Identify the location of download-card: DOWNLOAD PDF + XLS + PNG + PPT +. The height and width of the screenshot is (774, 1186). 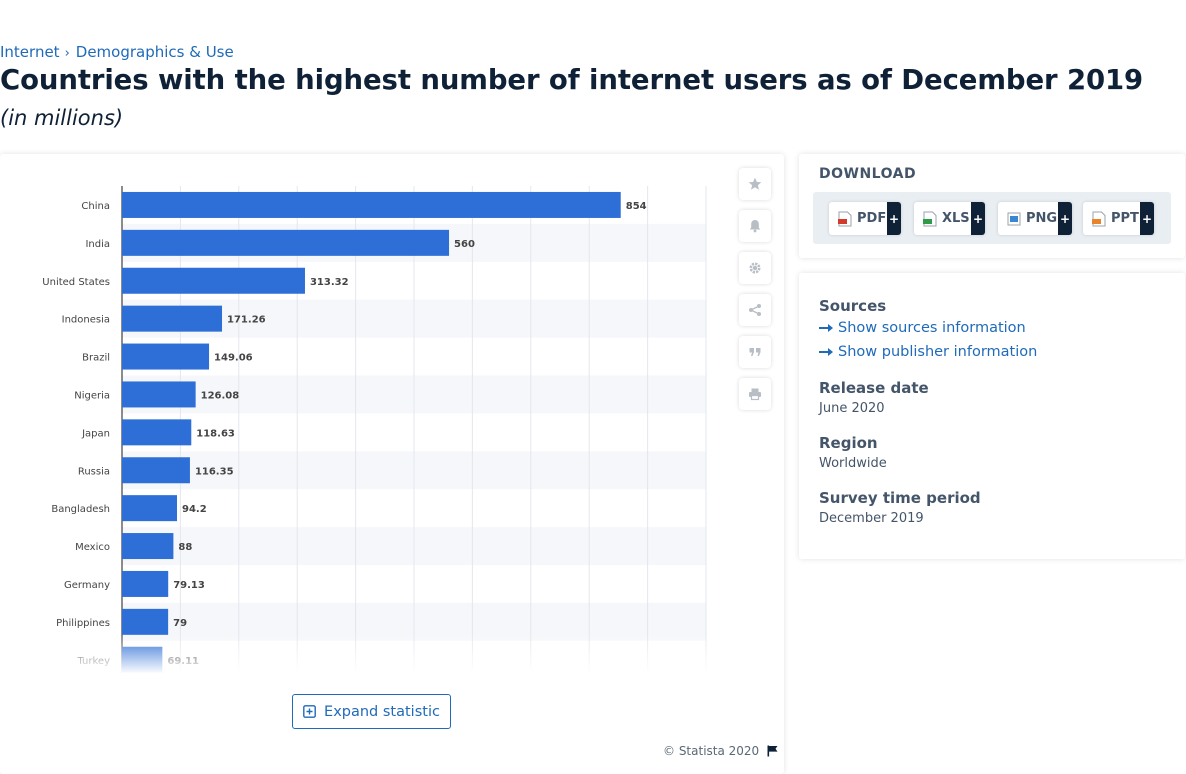
(992, 206).